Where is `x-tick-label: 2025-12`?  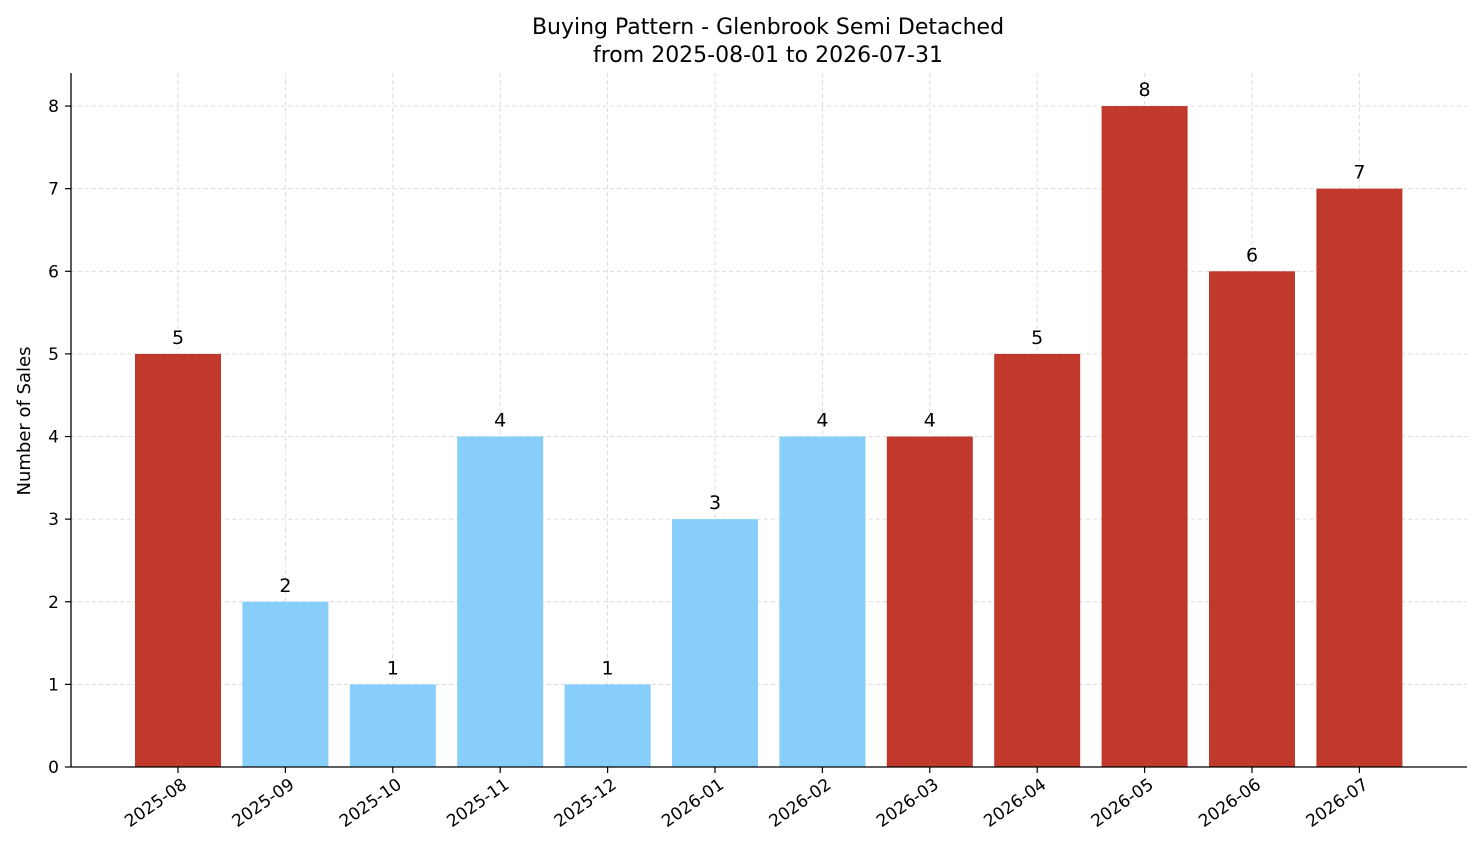 x-tick-label: 2025-12 is located at coordinates (586, 803).